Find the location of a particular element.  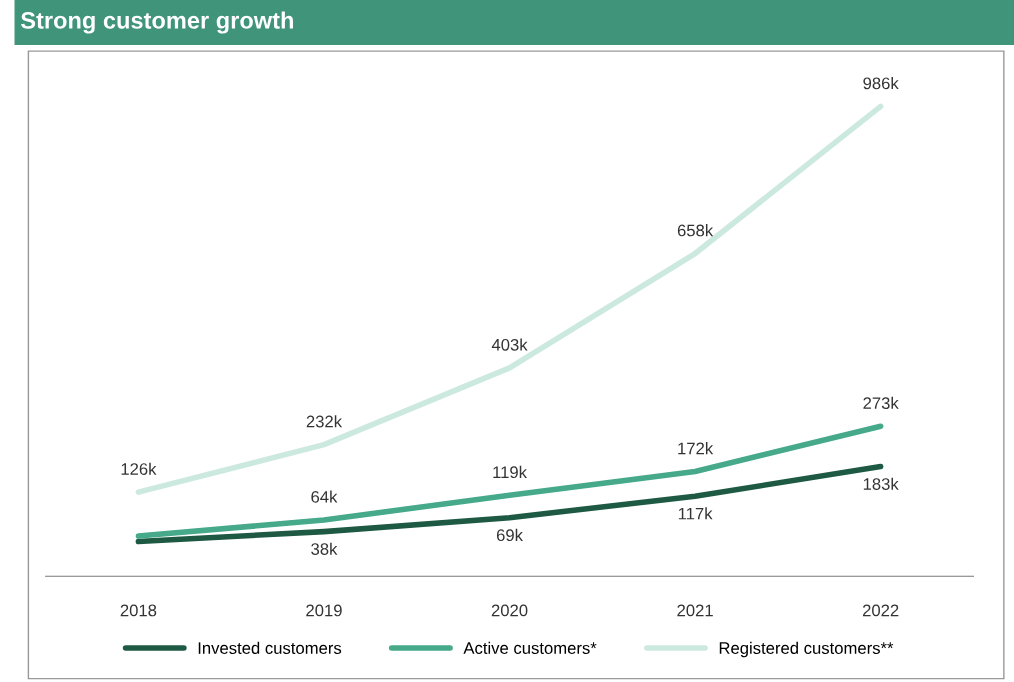

data-label: 986k is located at coordinates (881, 83).